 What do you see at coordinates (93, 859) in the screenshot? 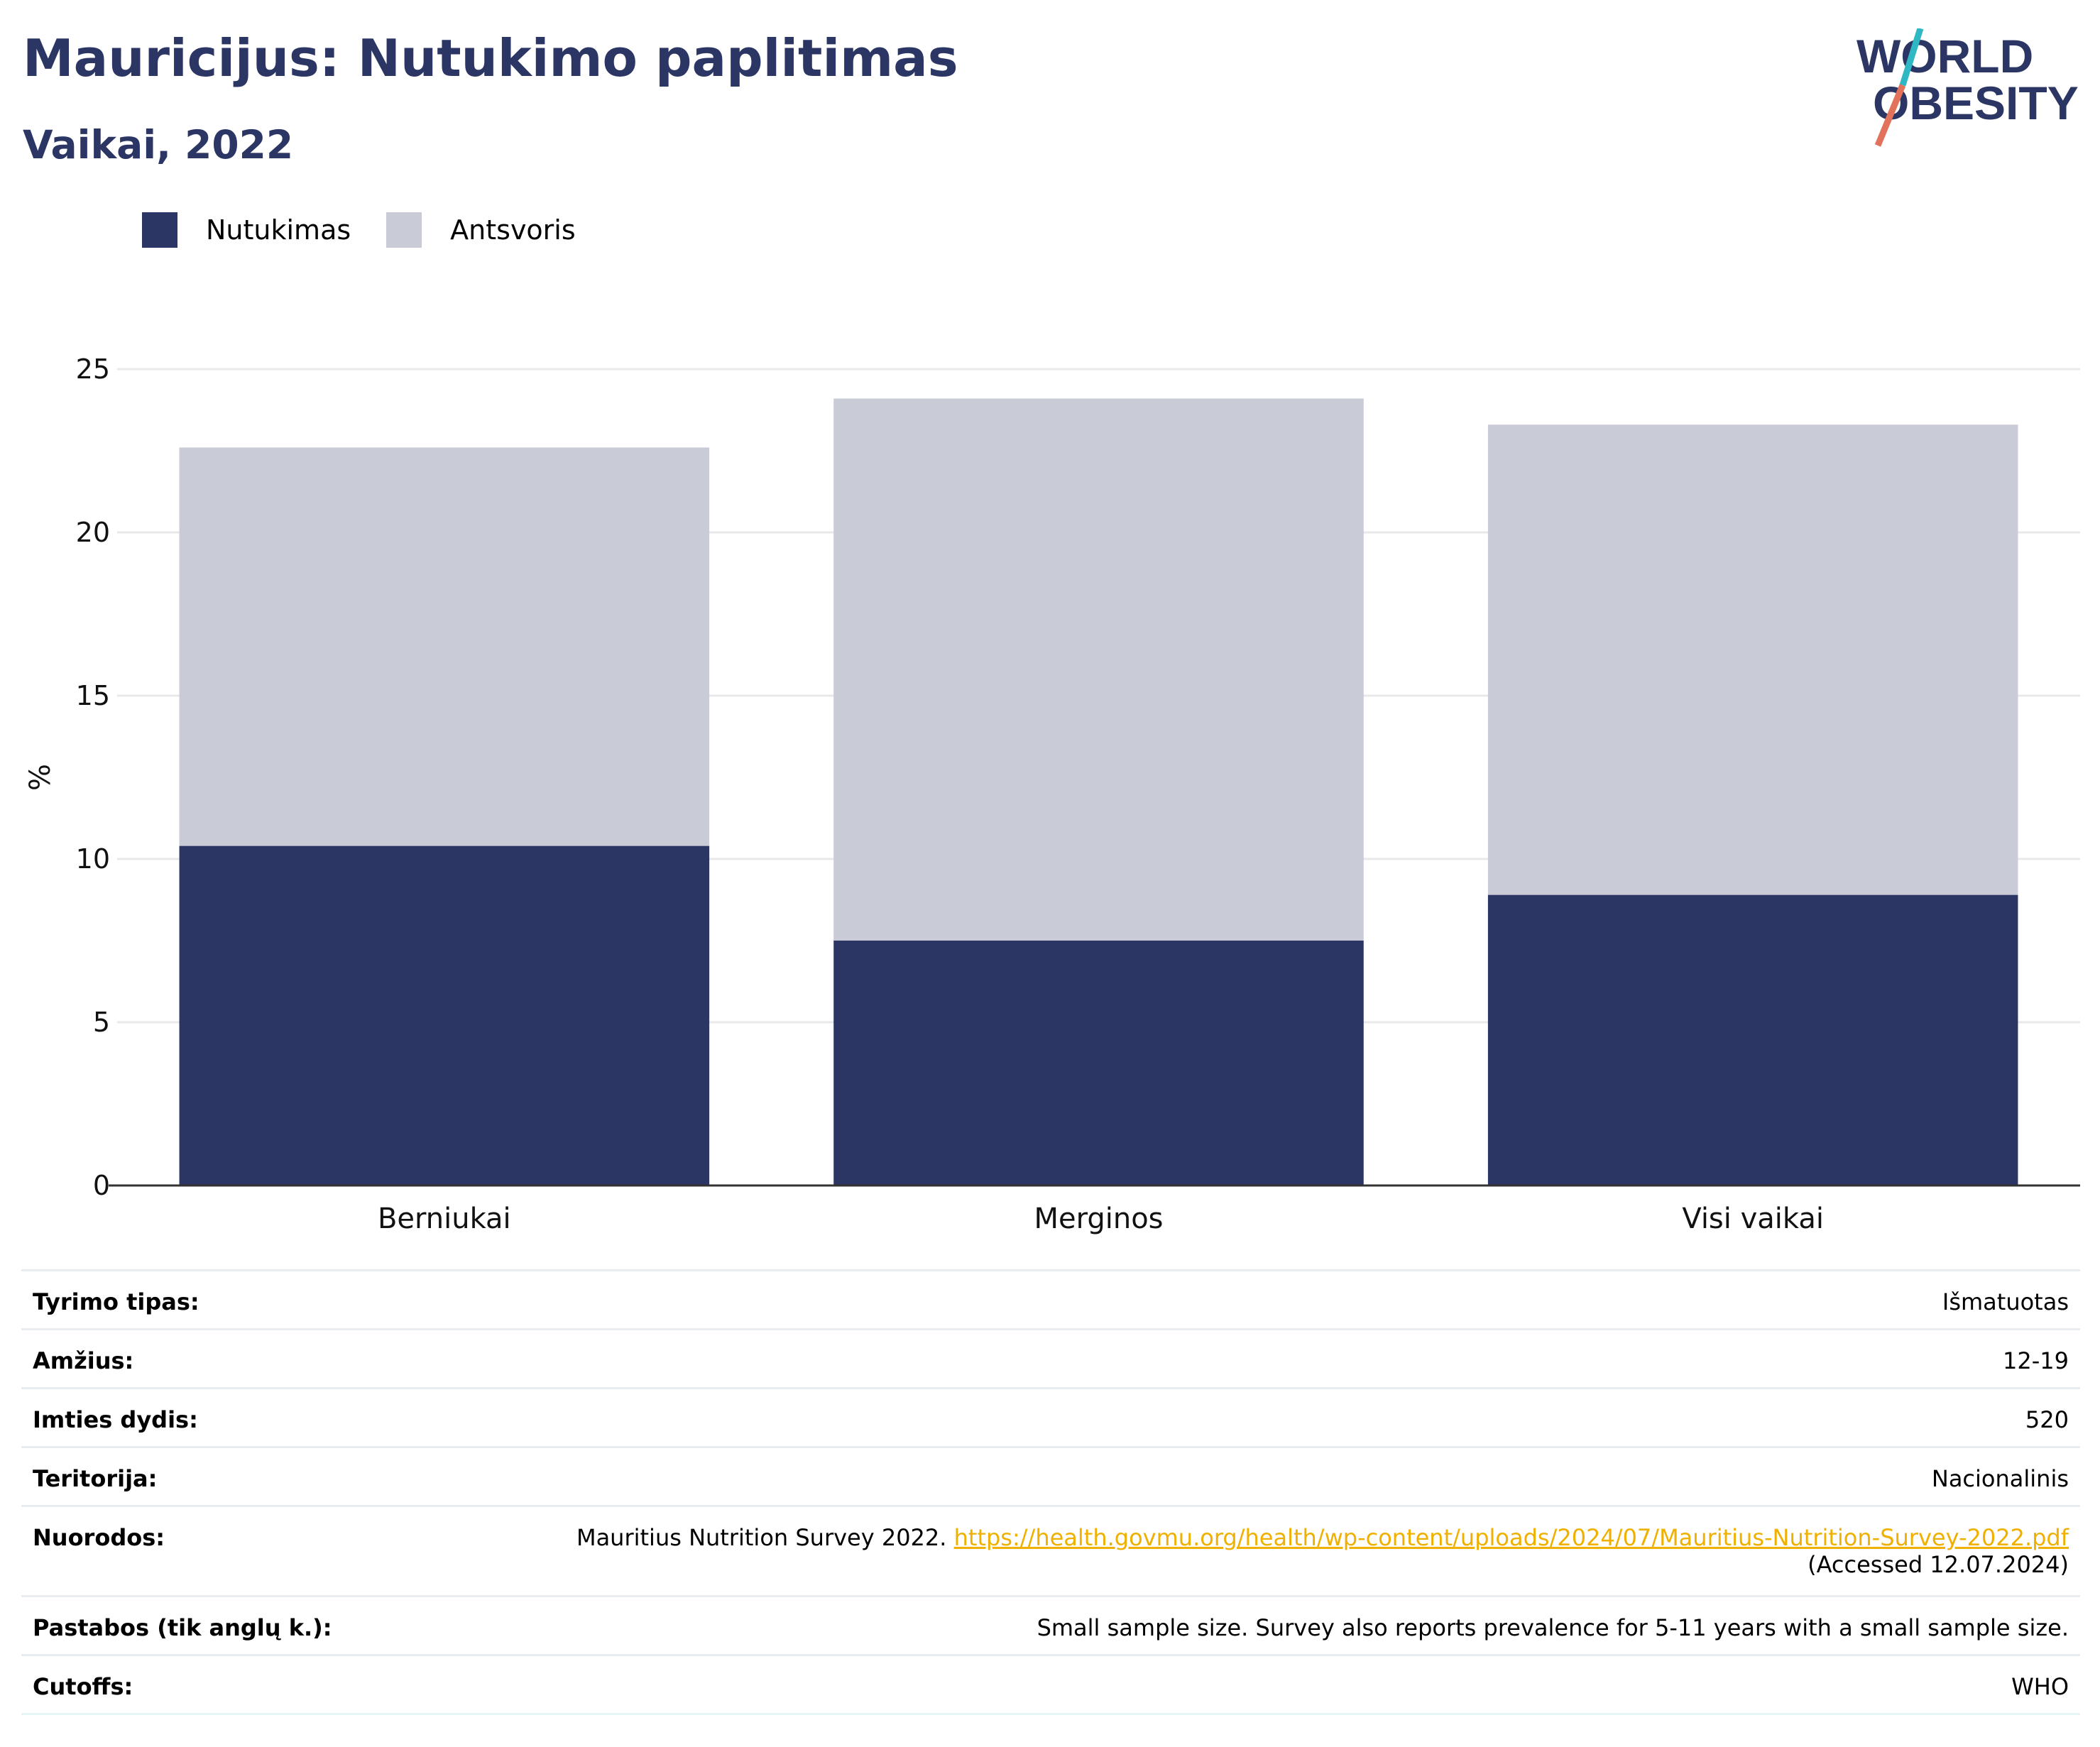
I see `y-tick-label: 10` at bounding box center [93, 859].